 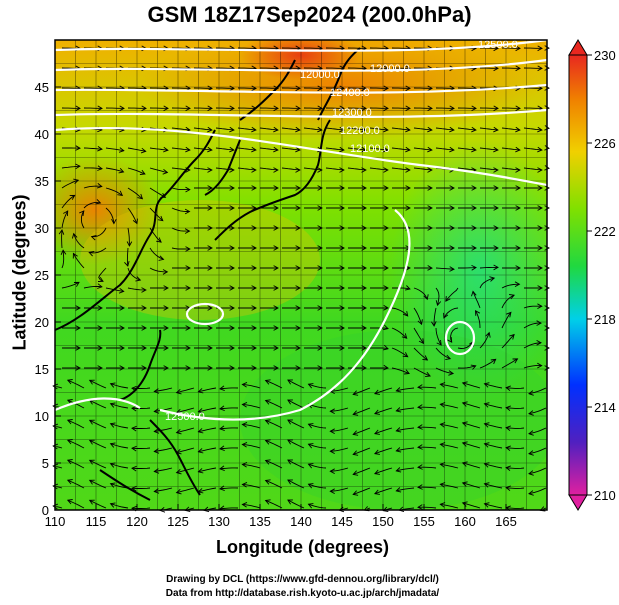 What do you see at coordinates (424, 521) in the screenshot?
I see `x-tick-label: 155` at bounding box center [424, 521].